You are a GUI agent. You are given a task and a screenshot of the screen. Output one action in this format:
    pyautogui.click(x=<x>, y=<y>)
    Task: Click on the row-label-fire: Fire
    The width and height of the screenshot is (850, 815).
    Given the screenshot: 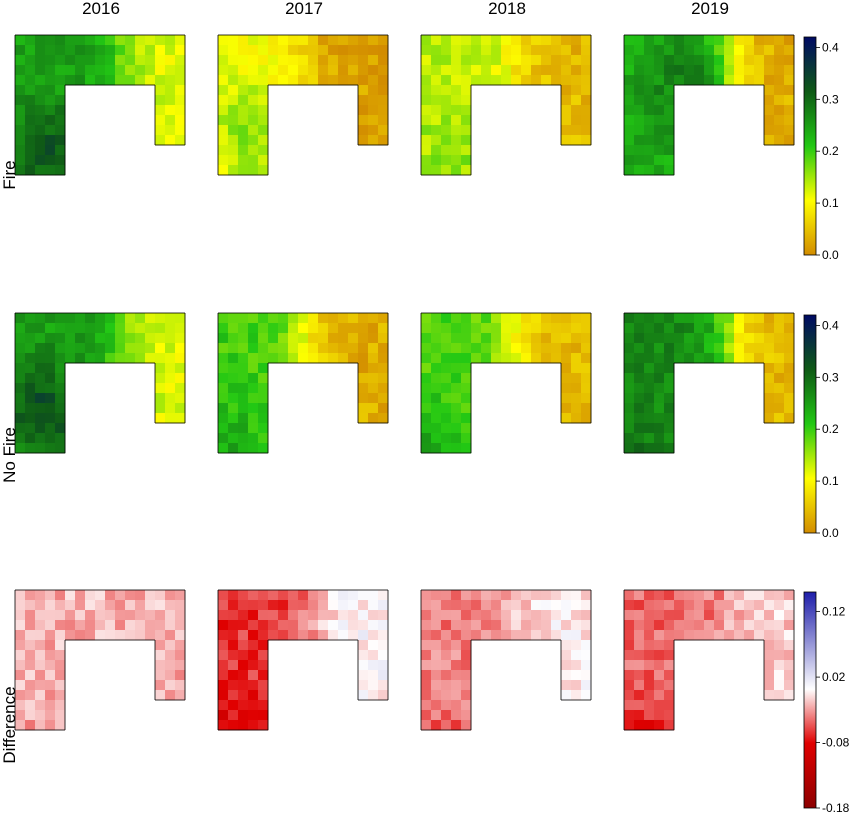 What is the action you would take?
    pyautogui.click(x=9, y=174)
    